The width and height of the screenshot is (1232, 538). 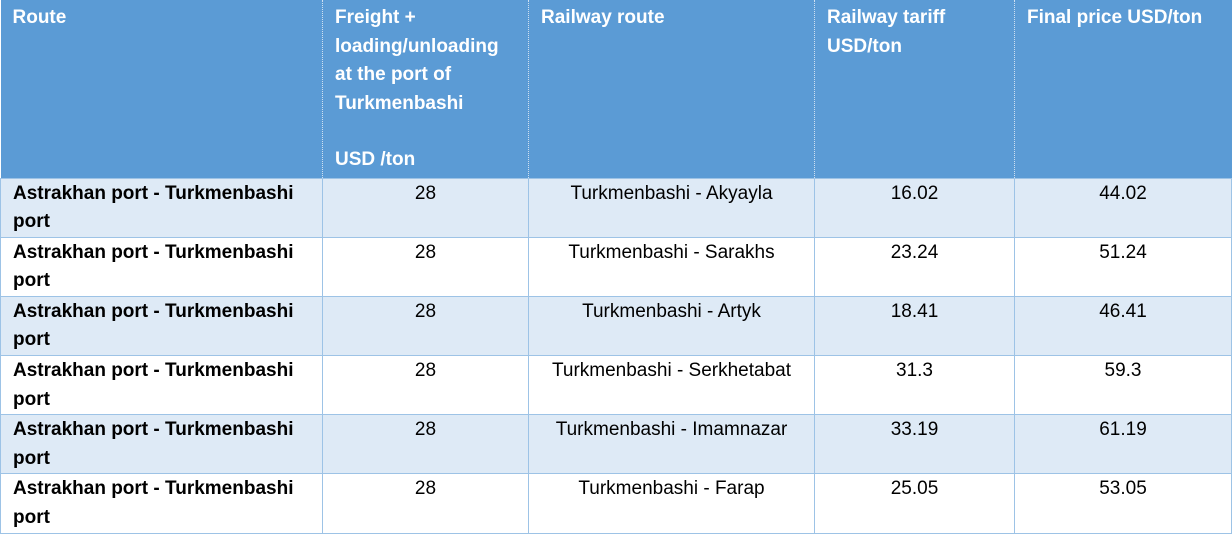 I want to click on cell-final-price: 51.24, so click(x=1123, y=266).